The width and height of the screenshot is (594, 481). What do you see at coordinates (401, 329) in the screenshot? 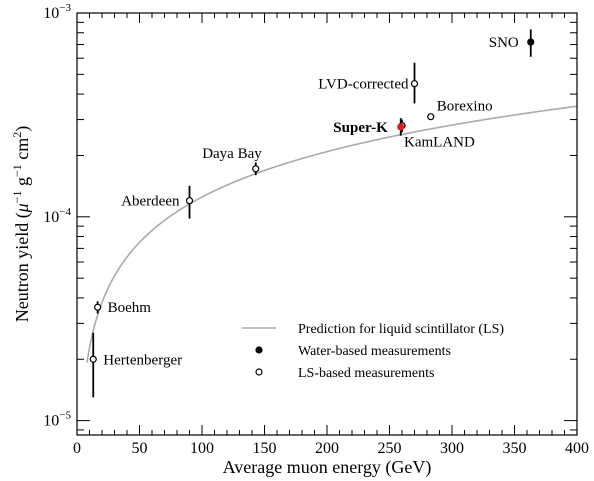
I see `legend-label: Prediction for liquid scintillator (LS)` at bounding box center [401, 329].